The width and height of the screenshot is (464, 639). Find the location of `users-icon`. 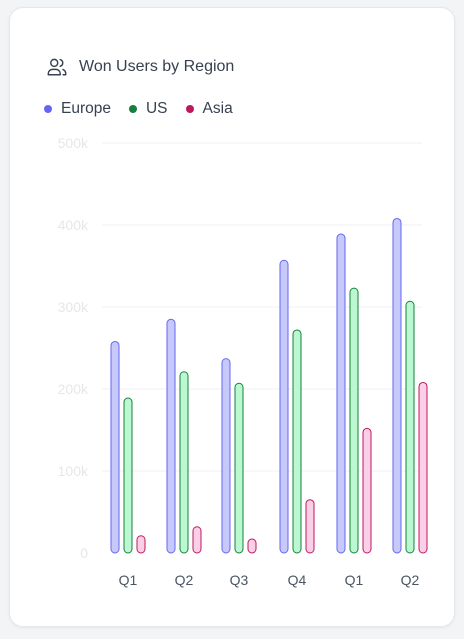

users-icon is located at coordinates (57, 67).